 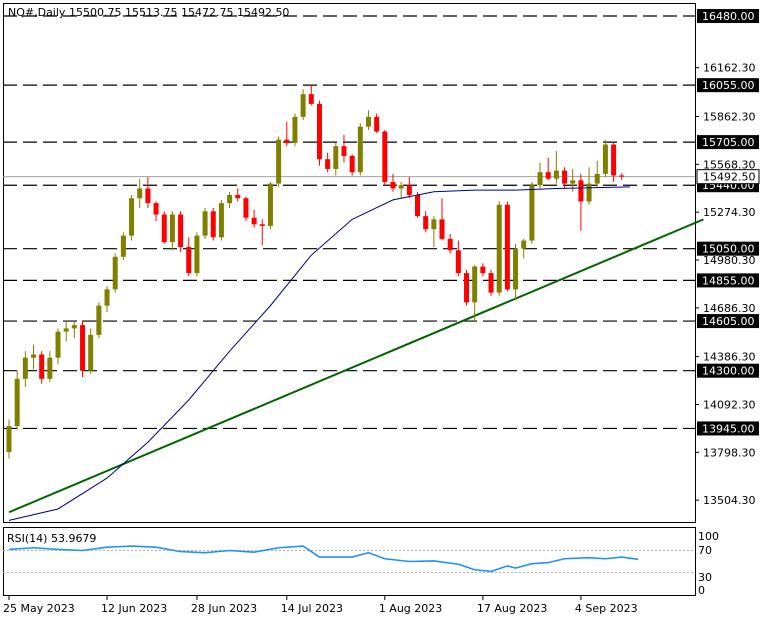 What do you see at coordinates (37, 12) in the screenshot?
I see `chart-title: NQ#,Daily` at bounding box center [37, 12].